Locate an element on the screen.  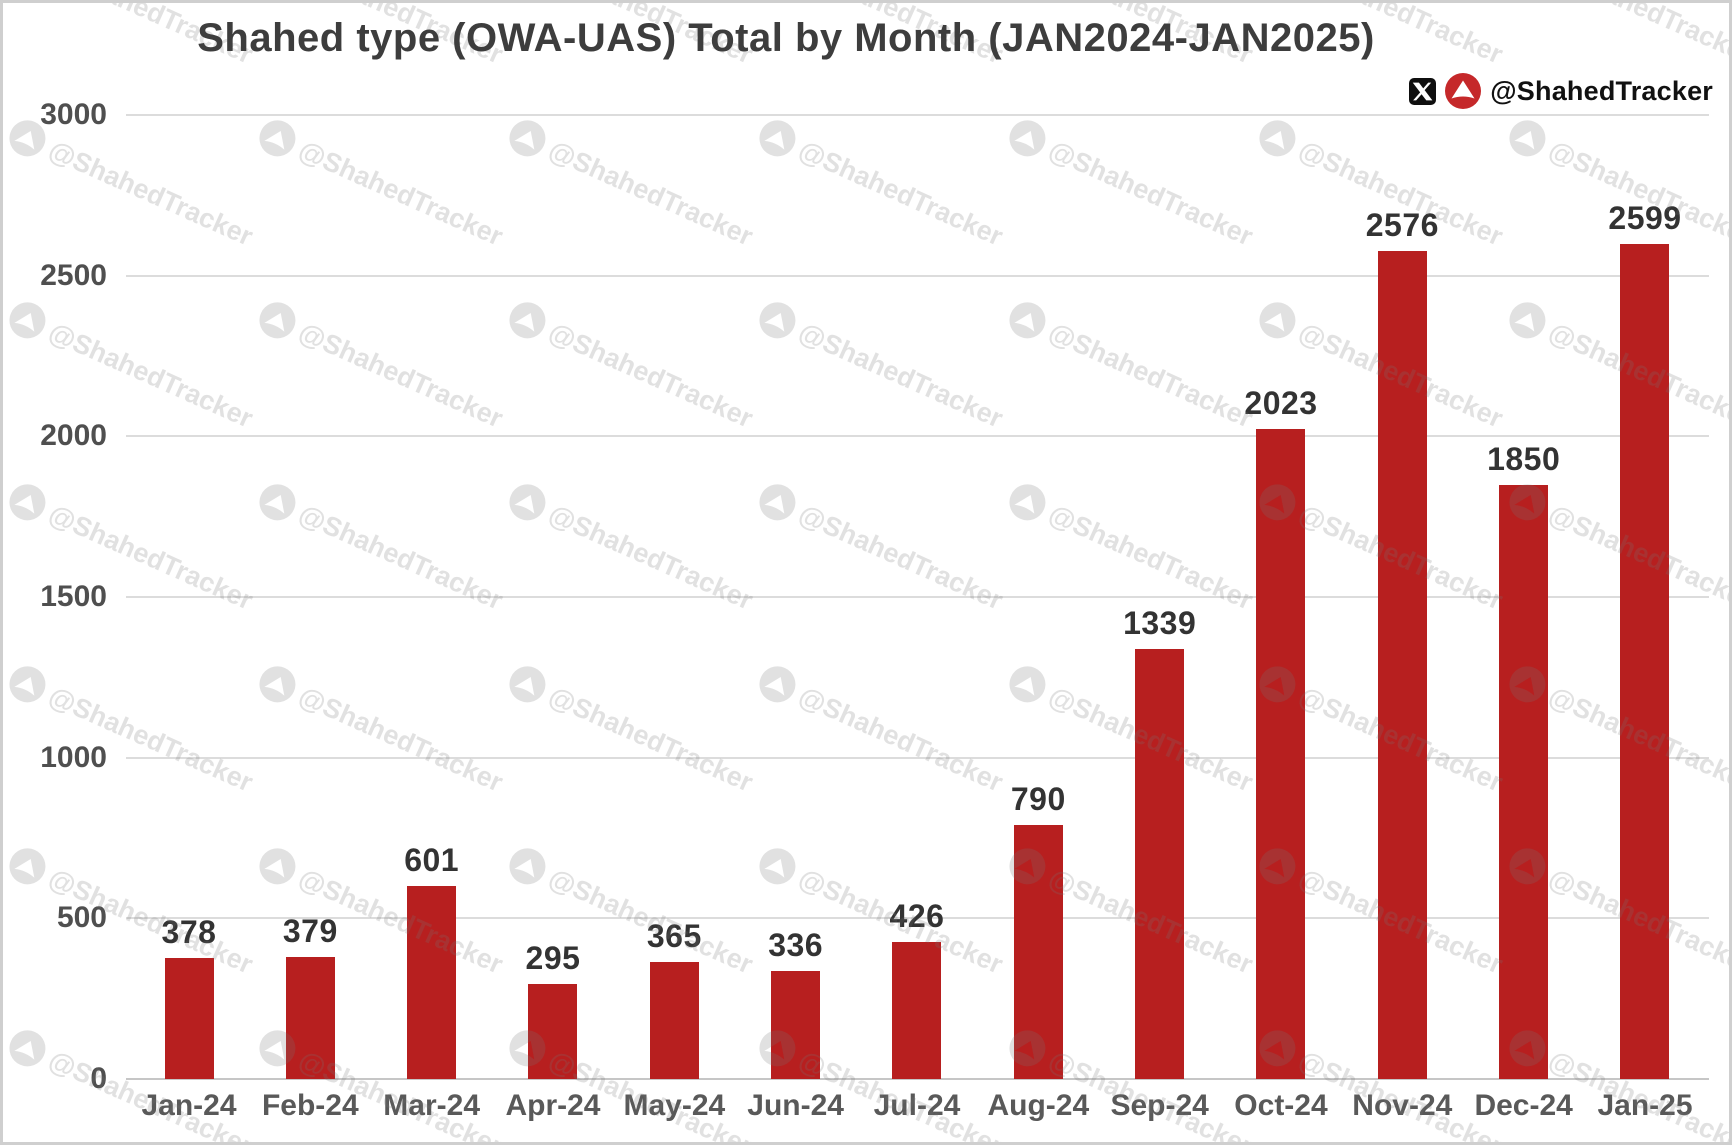
x-axis-tick-label-oct-24: Oct-24 is located at coordinates (1281, 1105).